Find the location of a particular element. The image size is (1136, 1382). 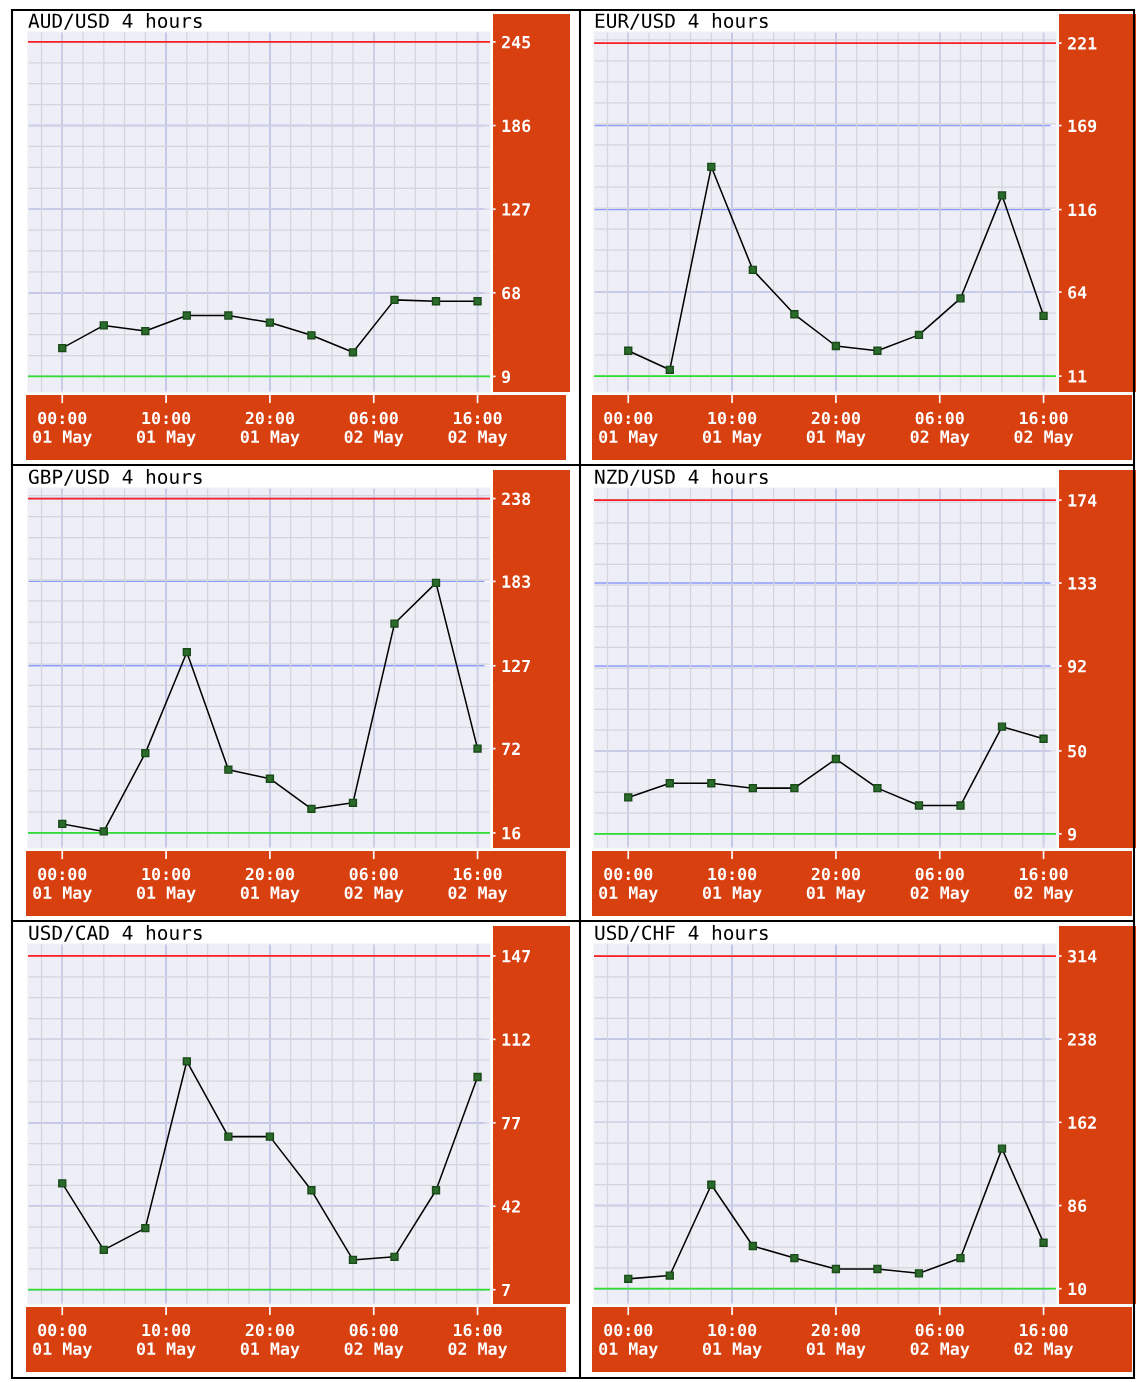

chart-title: USD/CAD 4 hours is located at coordinates (115, 933).